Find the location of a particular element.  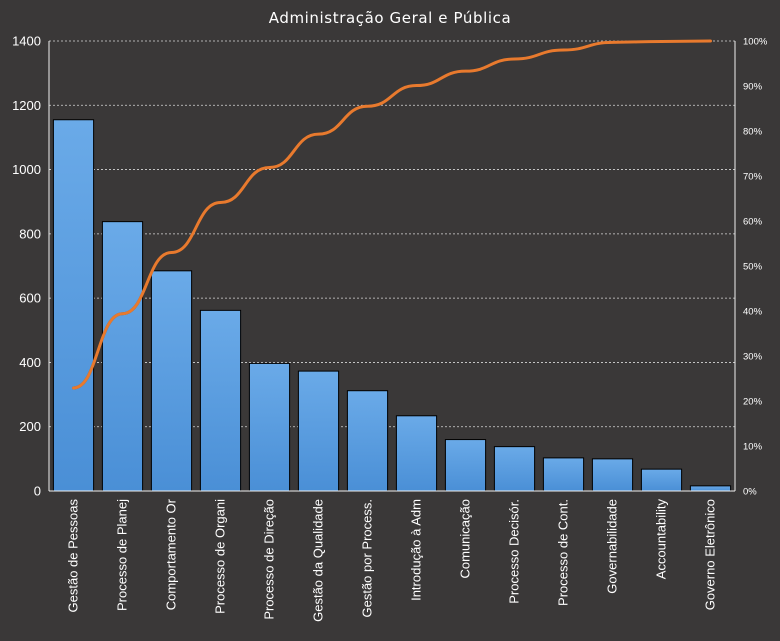

x-tick-label: Processo de Direção is located at coordinates (269, 559).